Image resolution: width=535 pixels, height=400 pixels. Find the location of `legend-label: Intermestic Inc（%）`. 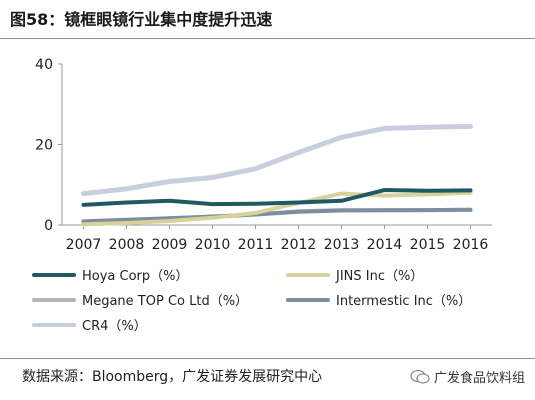

legend-label: Intermestic Inc（%） is located at coordinates (403, 301).